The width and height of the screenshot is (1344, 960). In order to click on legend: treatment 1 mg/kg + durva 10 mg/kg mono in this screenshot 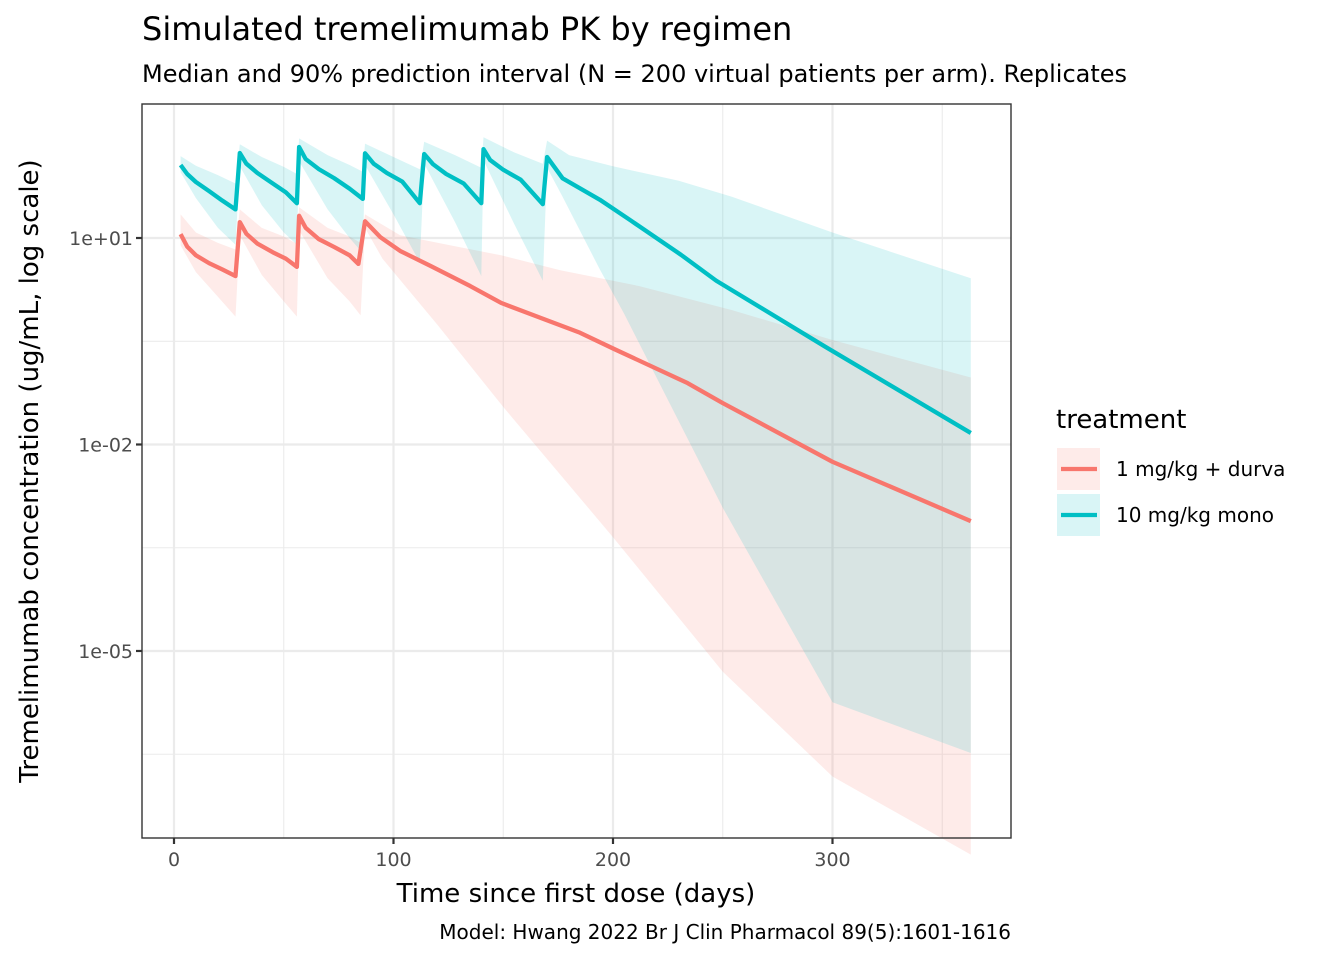, I will do `click(1170, 470)`.